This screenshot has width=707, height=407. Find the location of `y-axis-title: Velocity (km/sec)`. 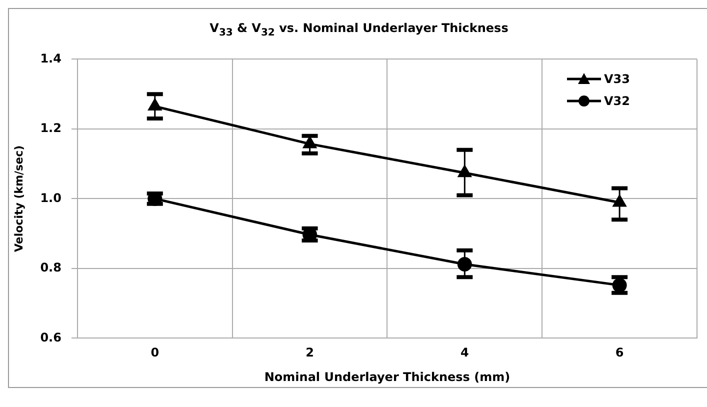

y-axis-title: Velocity (km/sec) is located at coordinates (19, 199).